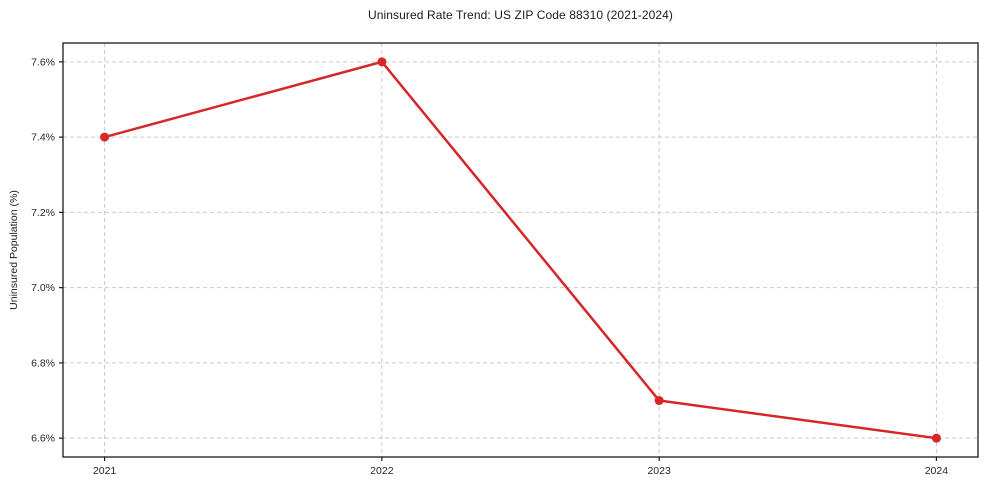 The width and height of the screenshot is (989, 490). What do you see at coordinates (382, 471) in the screenshot?
I see `x-tick-label: 2022` at bounding box center [382, 471].